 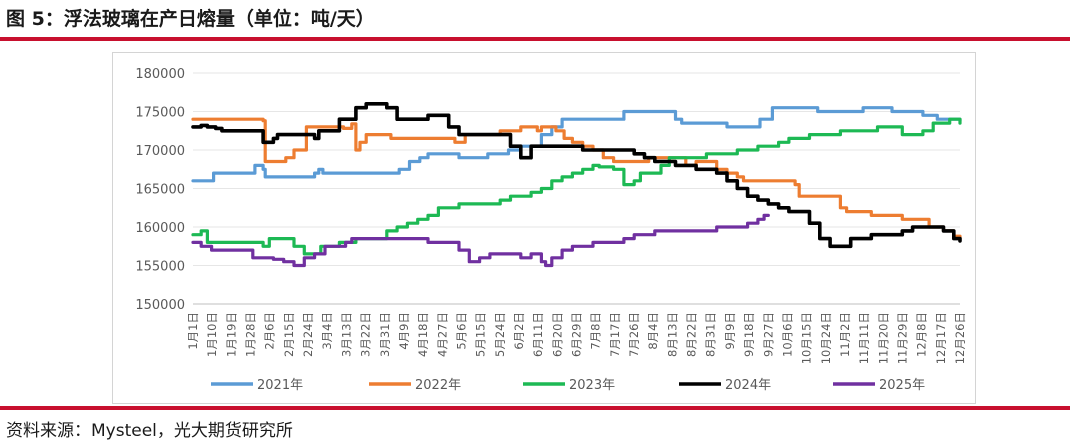 I want to click on x-tick-label: 3月31日, so click(x=385, y=334).